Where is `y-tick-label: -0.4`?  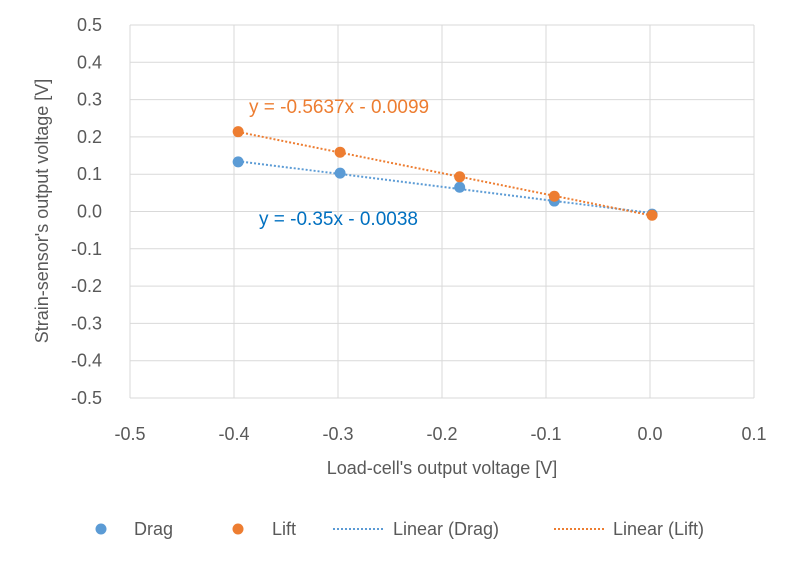 y-tick-label: -0.4 is located at coordinates (86, 361).